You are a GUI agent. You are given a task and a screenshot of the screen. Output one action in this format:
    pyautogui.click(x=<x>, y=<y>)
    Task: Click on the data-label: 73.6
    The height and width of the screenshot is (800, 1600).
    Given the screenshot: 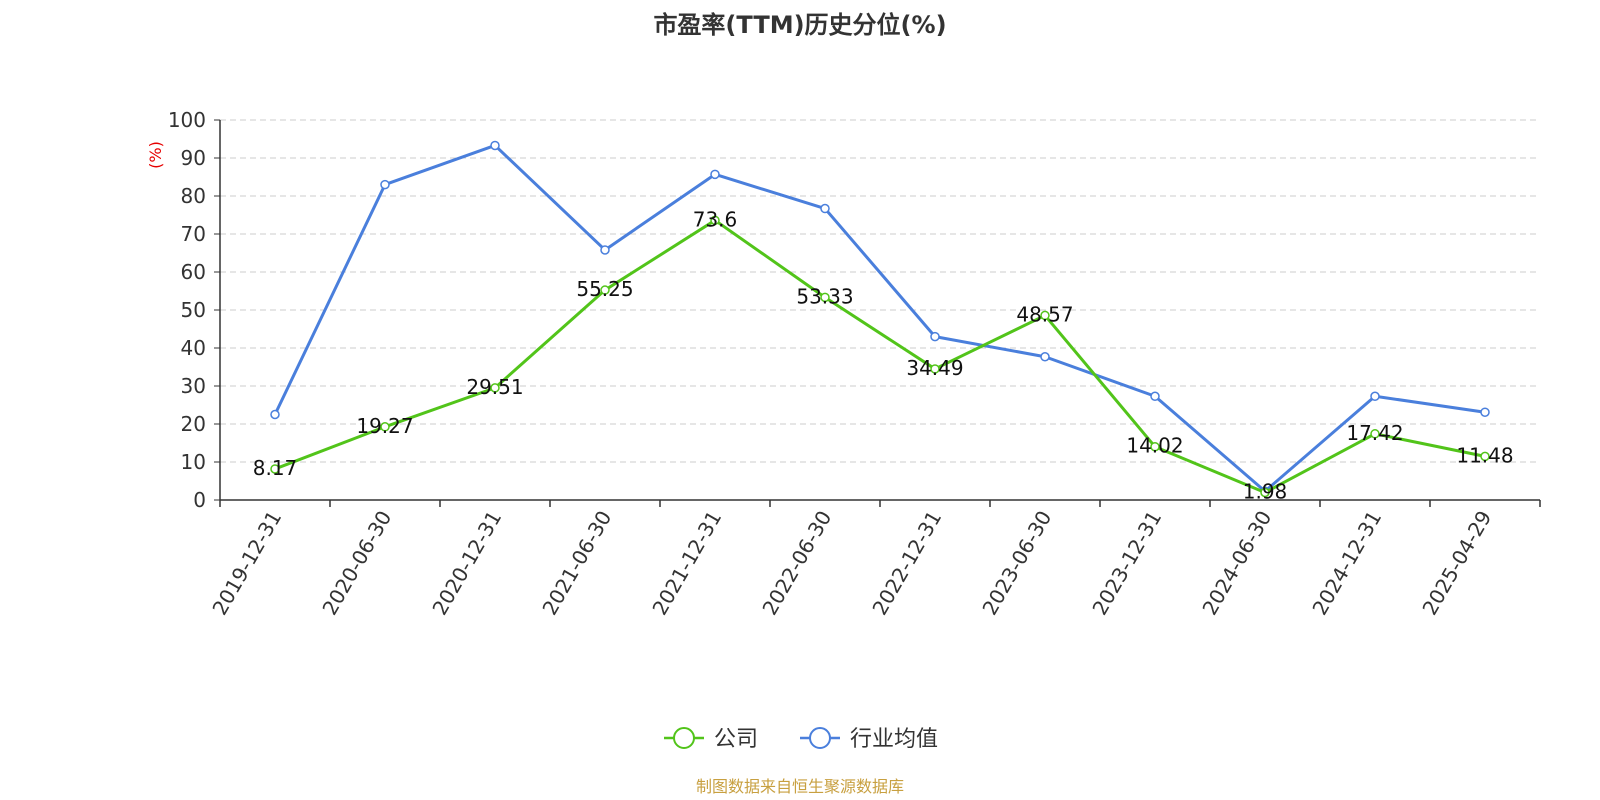 What is the action you would take?
    pyautogui.click(x=715, y=219)
    